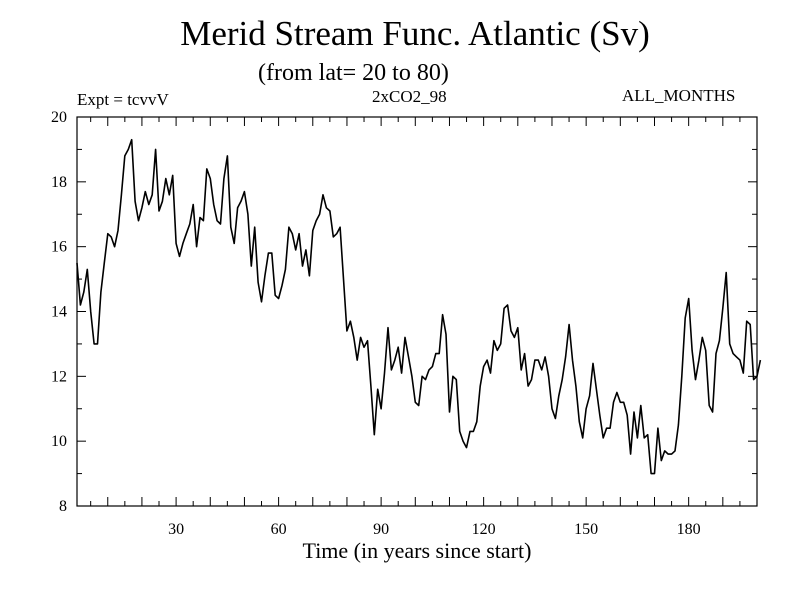 The image size is (800, 600). I want to click on run-label: 2xCO2_98, so click(409, 96).